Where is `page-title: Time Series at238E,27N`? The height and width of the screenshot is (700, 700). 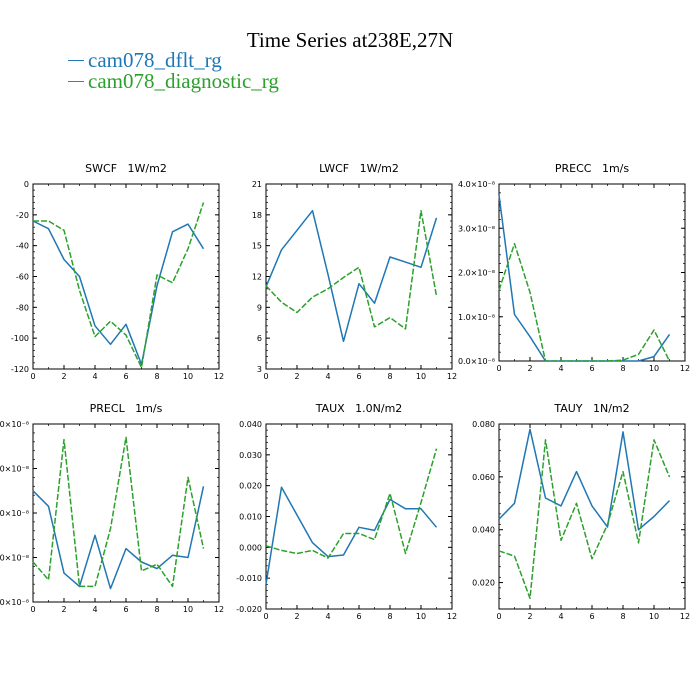 page-title: Time Series at238E,27N is located at coordinates (350, 40).